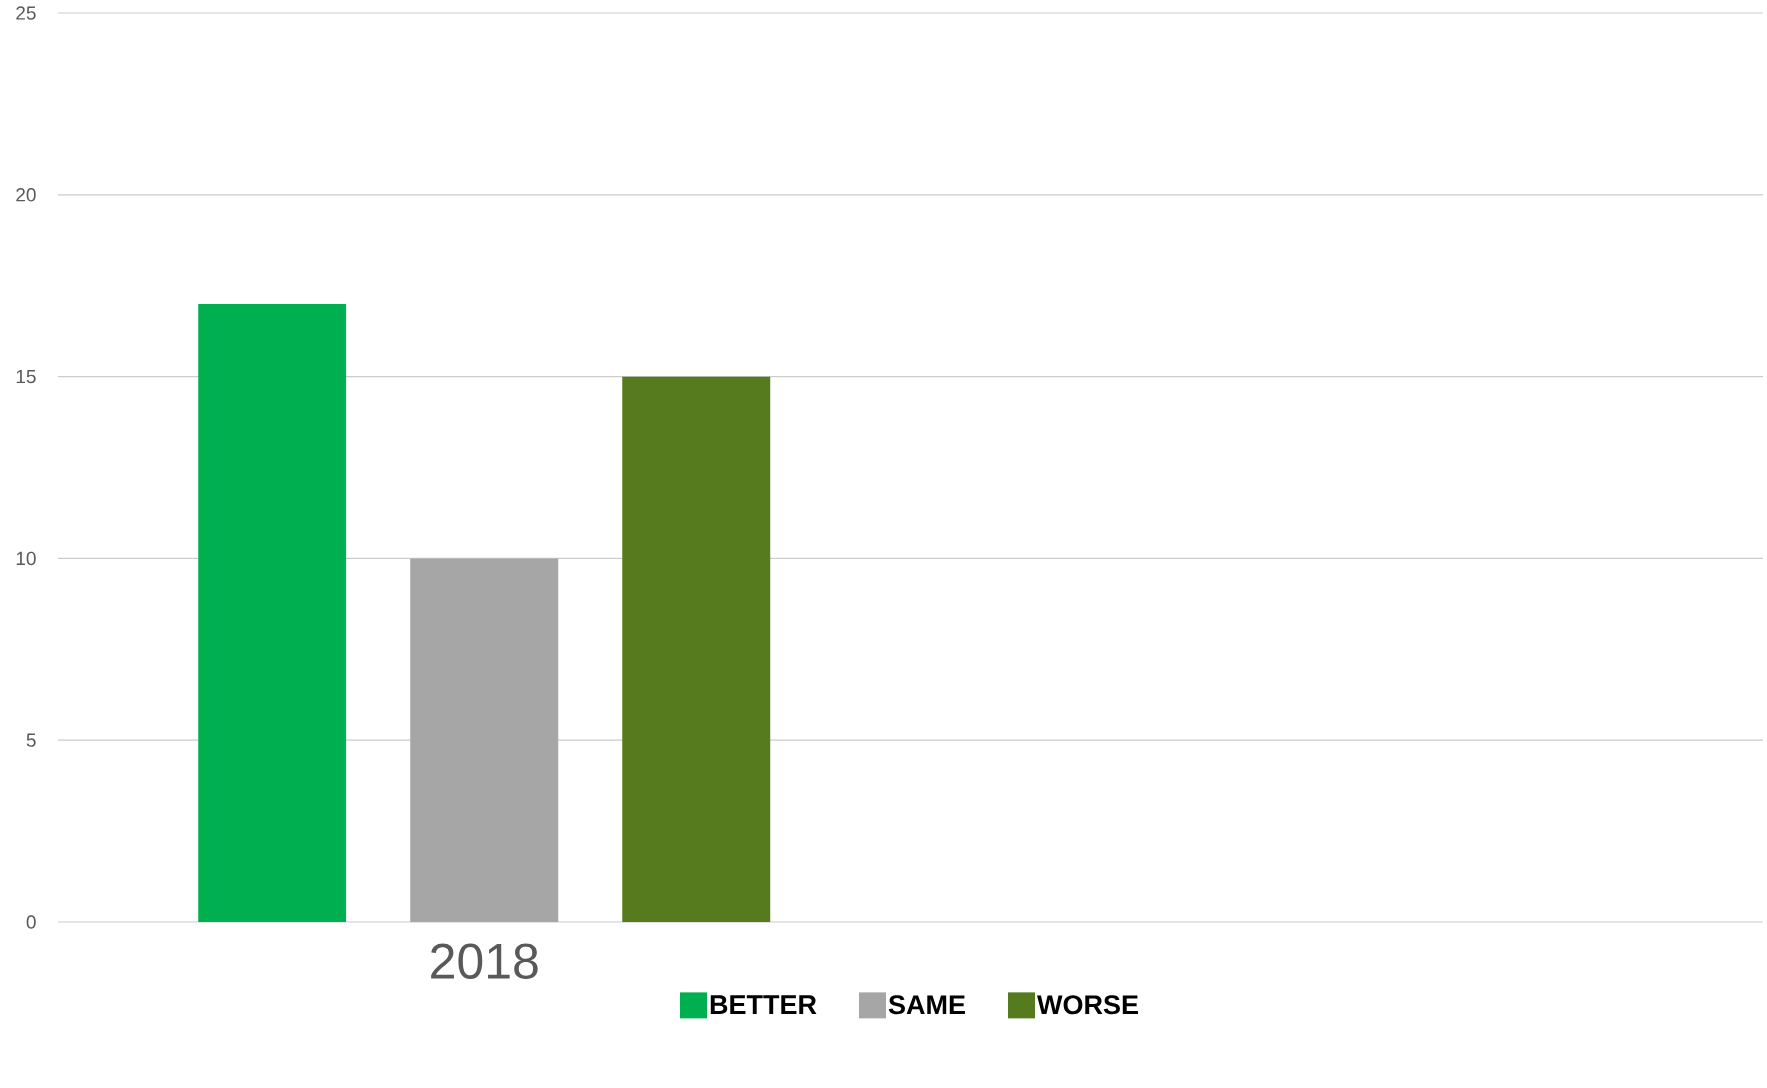 The image size is (1767, 1088). What do you see at coordinates (26, 376) in the screenshot?
I see `y-tick-label: 15` at bounding box center [26, 376].